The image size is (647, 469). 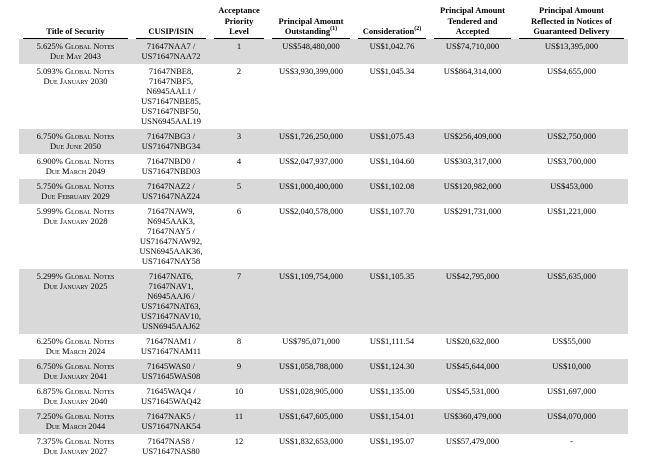 I want to click on security-title-cell: 7.250% Global Notes Due March 2044, so click(x=75, y=421).